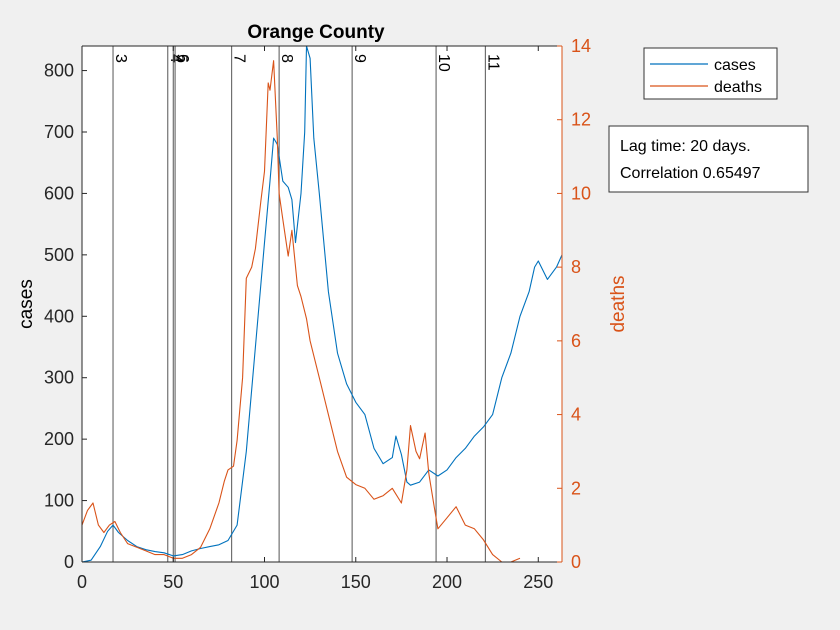  What do you see at coordinates (59, 193) in the screenshot?
I see `y-tick-label-6: 600` at bounding box center [59, 193].